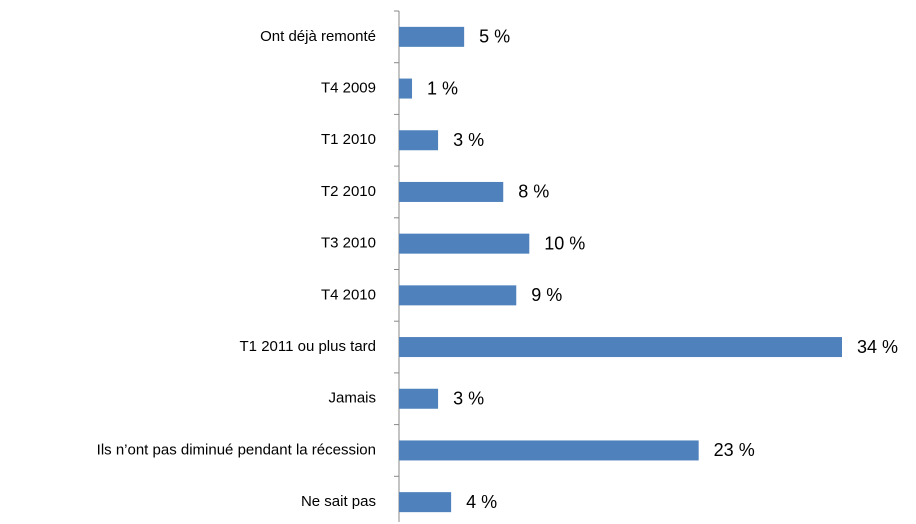  What do you see at coordinates (338, 501) in the screenshot?
I see `y-tick-label: Ne sait pas` at bounding box center [338, 501].